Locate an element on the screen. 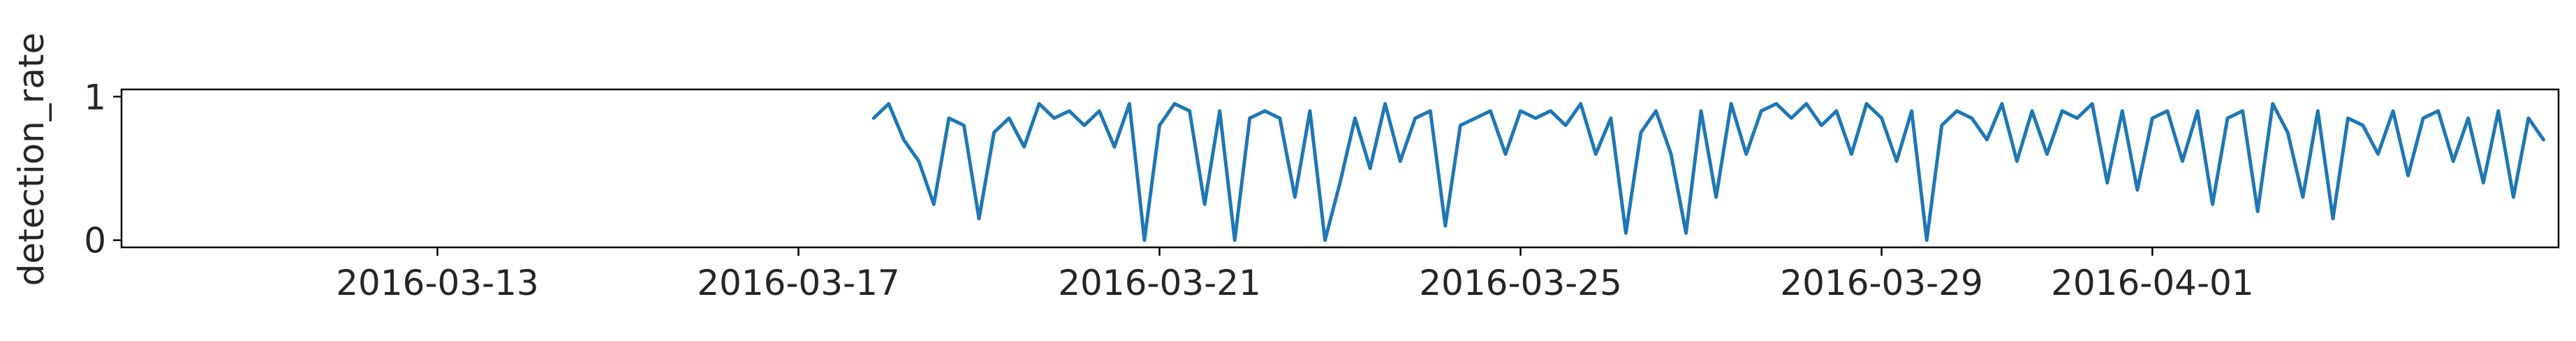 The height and width of the screenshot is (341, 2576). x-tick-label: 2016-04-01 is located at coordinates (2152, 283).